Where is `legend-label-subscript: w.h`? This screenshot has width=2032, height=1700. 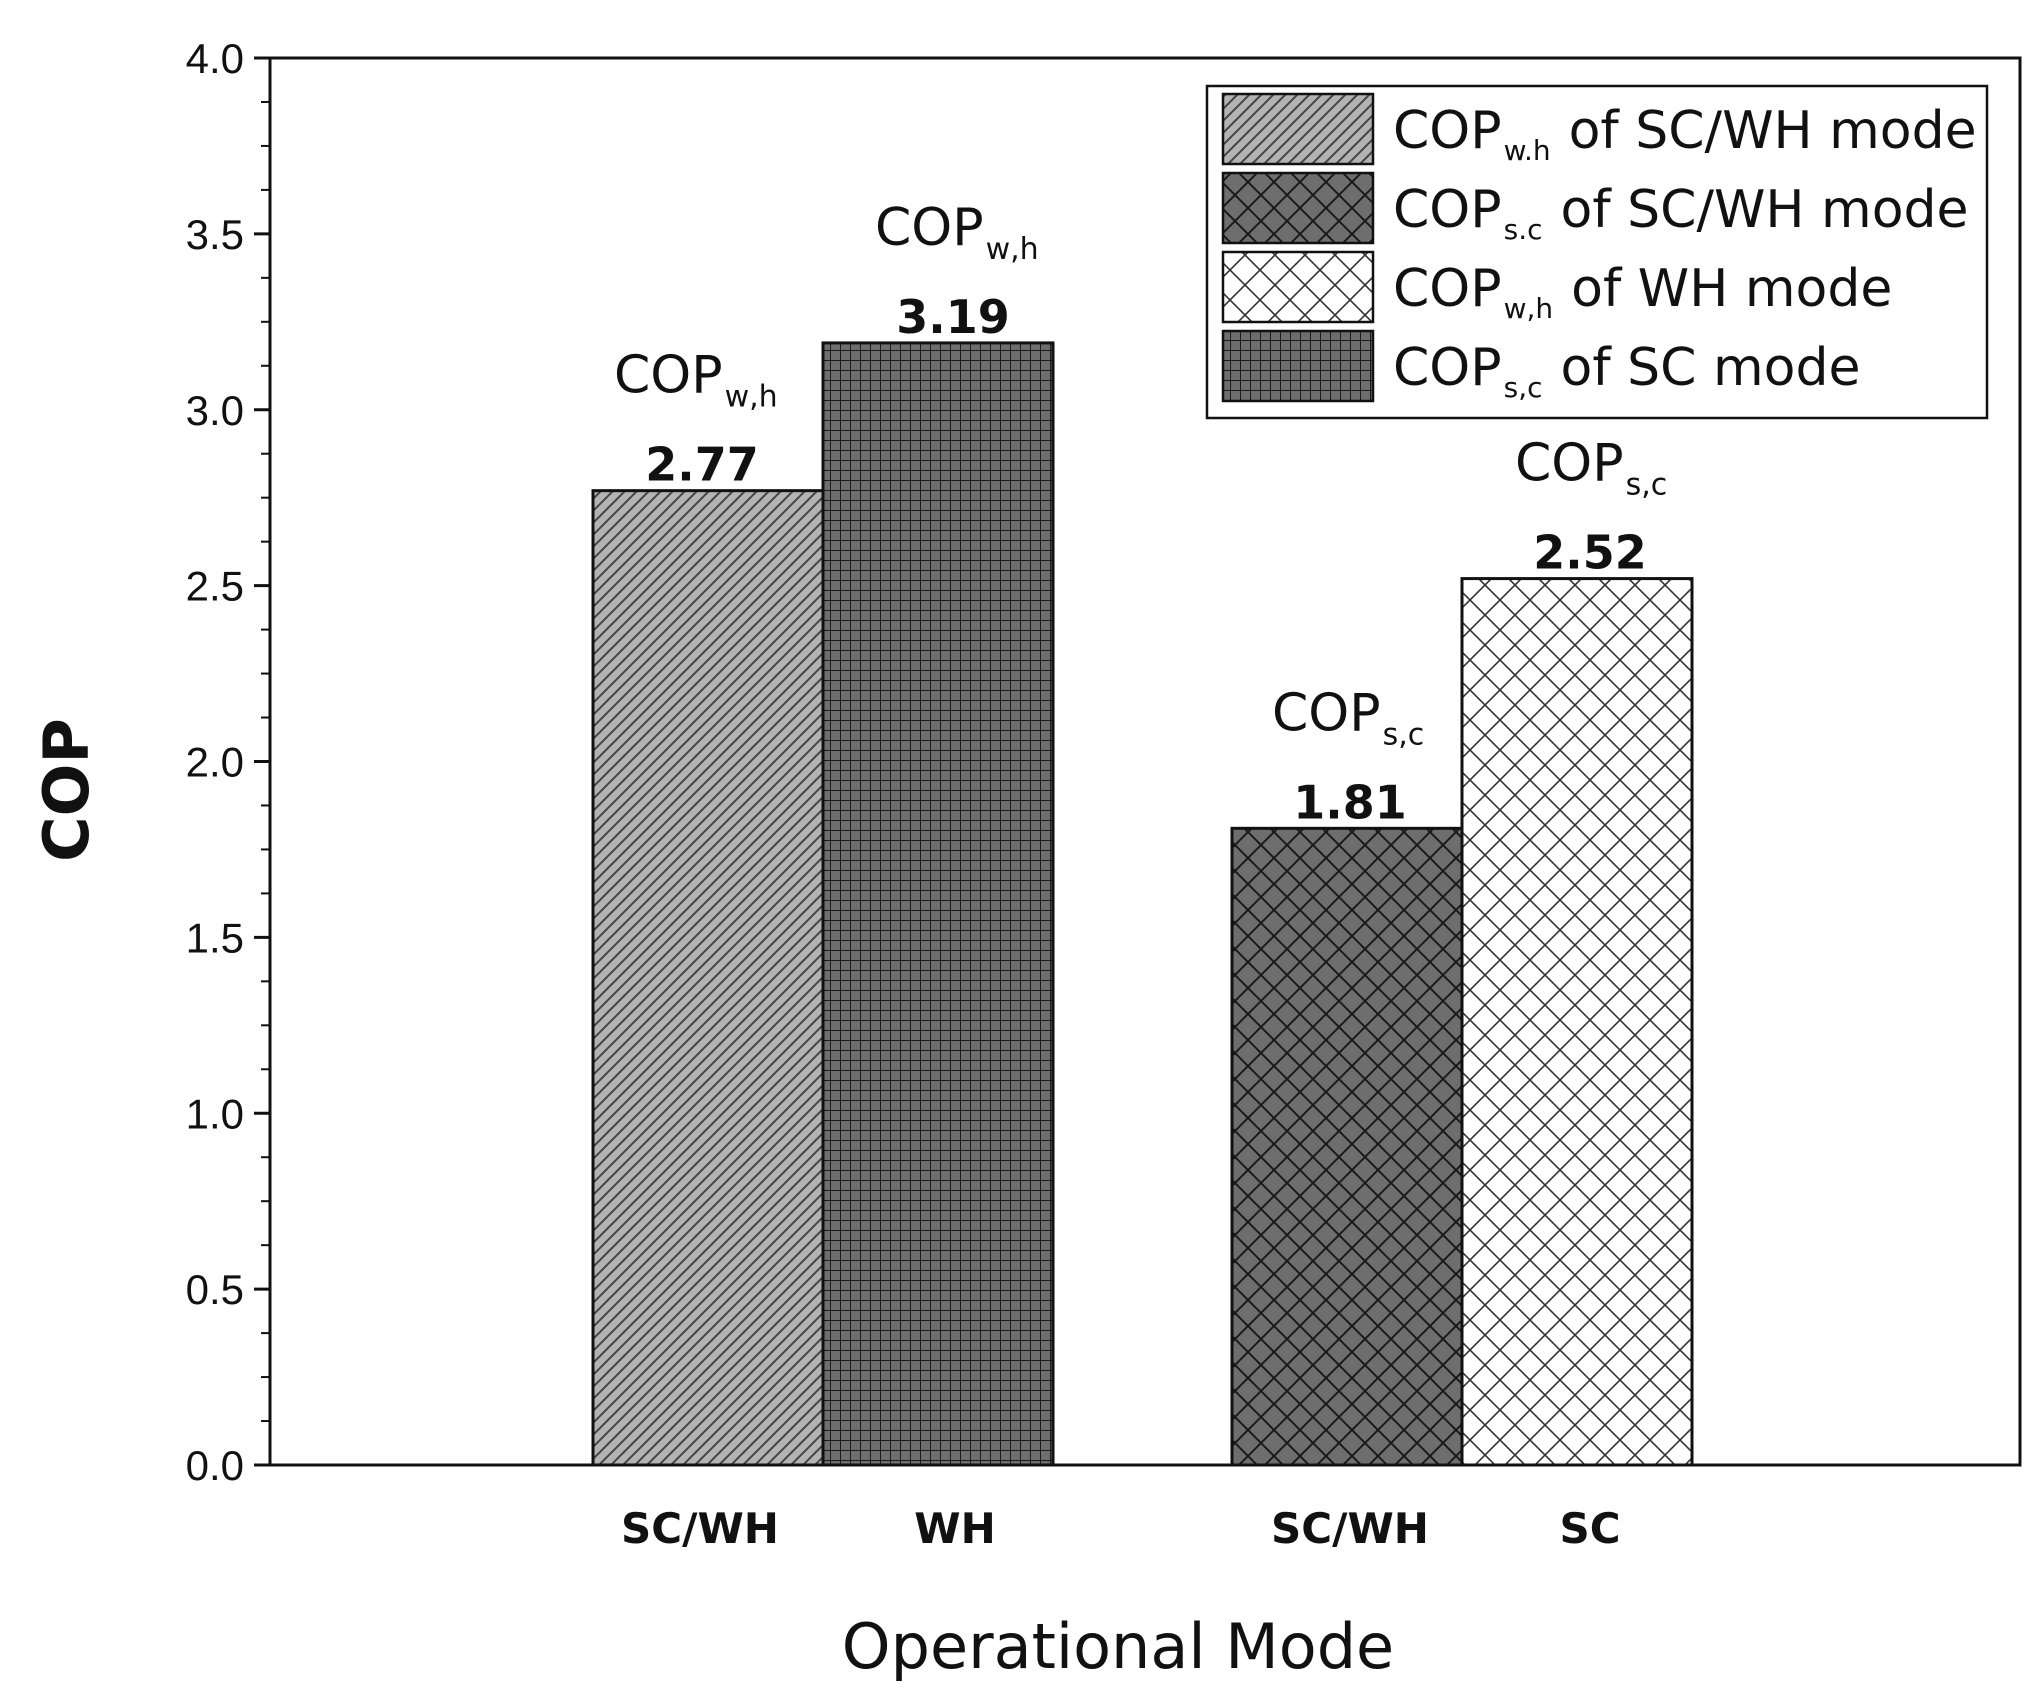
legend-label-subscript: w.h is located at coordinates (1527, 150).